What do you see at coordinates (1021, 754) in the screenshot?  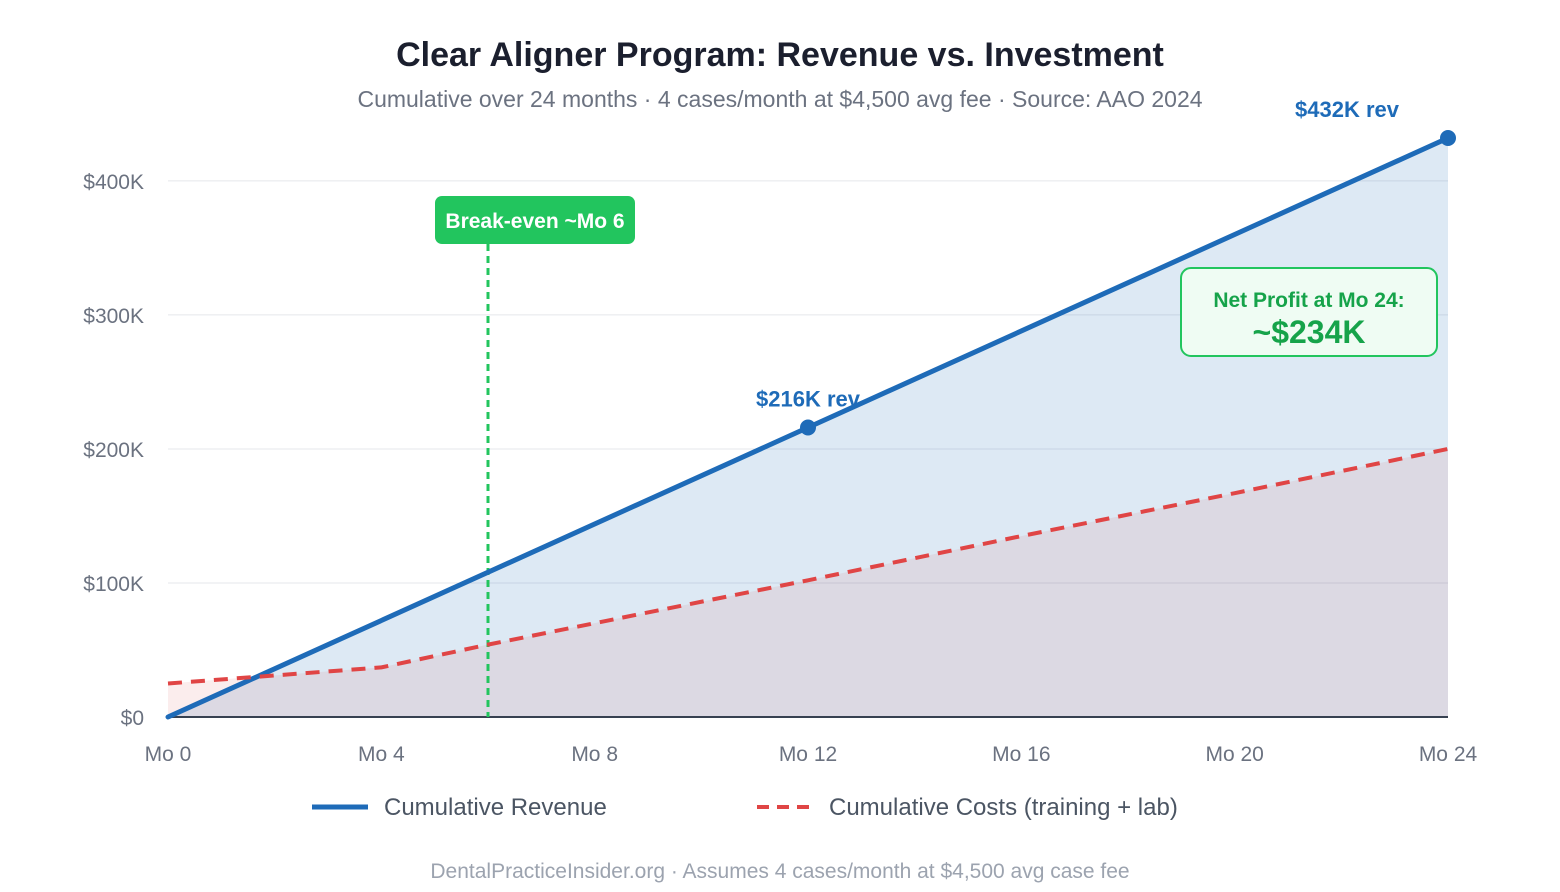 I see `x-tick-label: Mo 16` at bounding box center [1021, 754].